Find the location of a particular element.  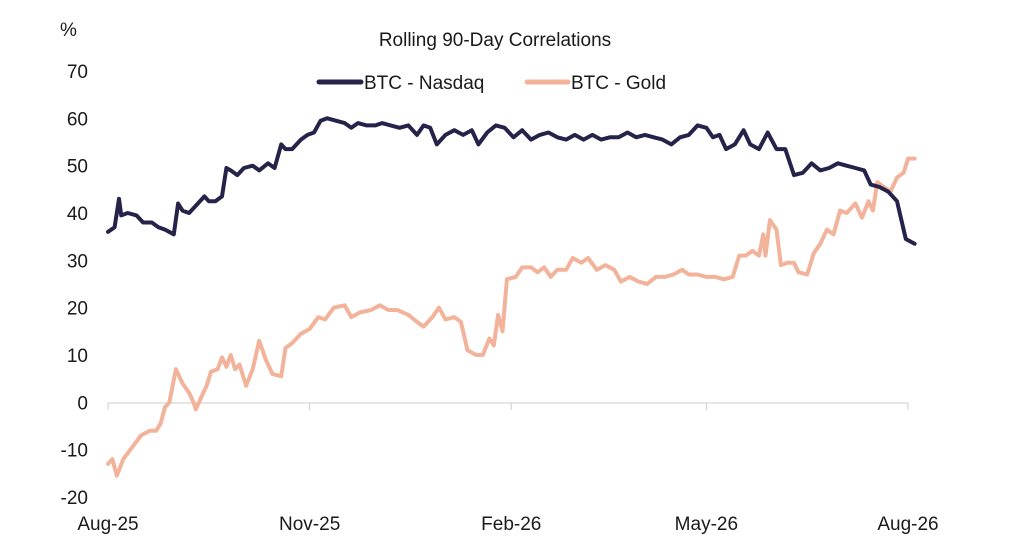

x-tick-label: Feb-26 is located at coordinates (511, 524).